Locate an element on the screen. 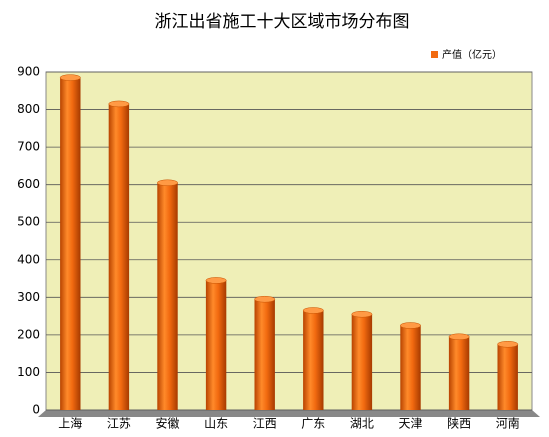 The image size is (549, 437). y-tick-label: 200 is located at coordinates (28, 334).